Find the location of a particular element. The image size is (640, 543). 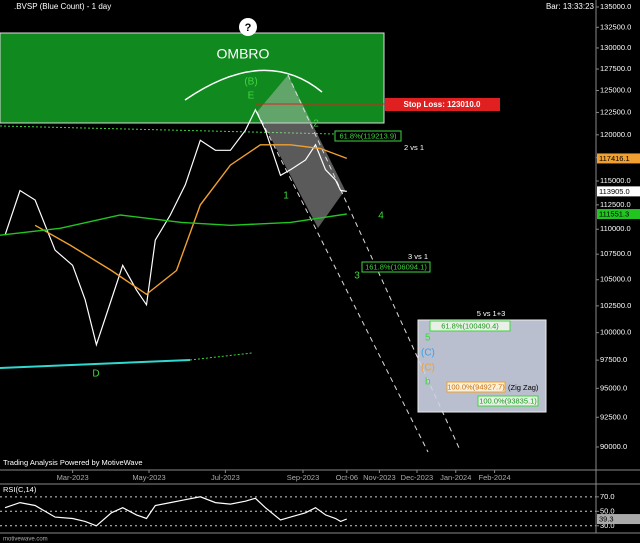

vs-label: 5 vs 1+3 is located at coordinates (491, 313).